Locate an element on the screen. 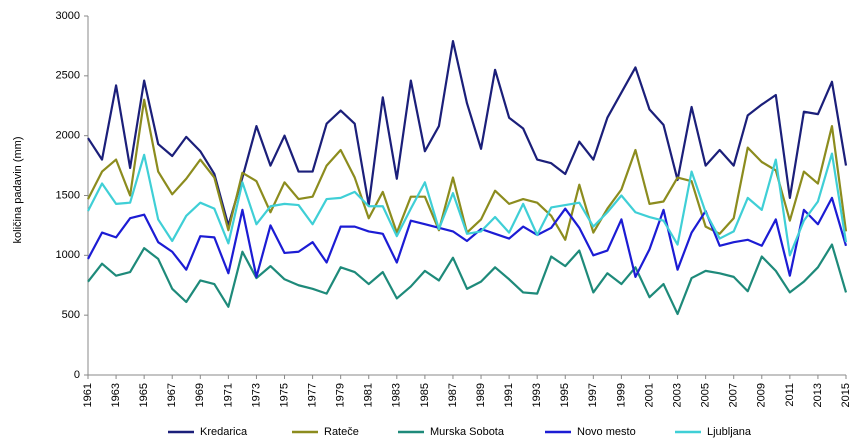  legend-label: Murska Sobota is located at coordinates (467, 432).